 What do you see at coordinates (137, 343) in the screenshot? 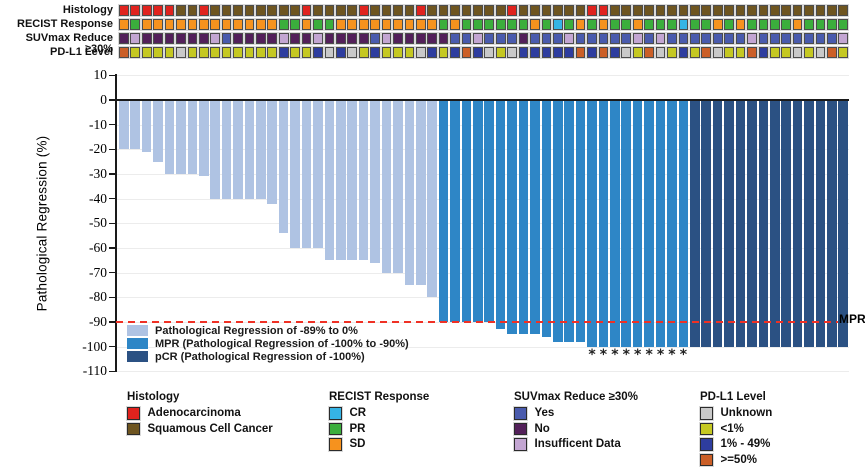
I see `legend-swatch-mpr` at bounding box center [137, 343].